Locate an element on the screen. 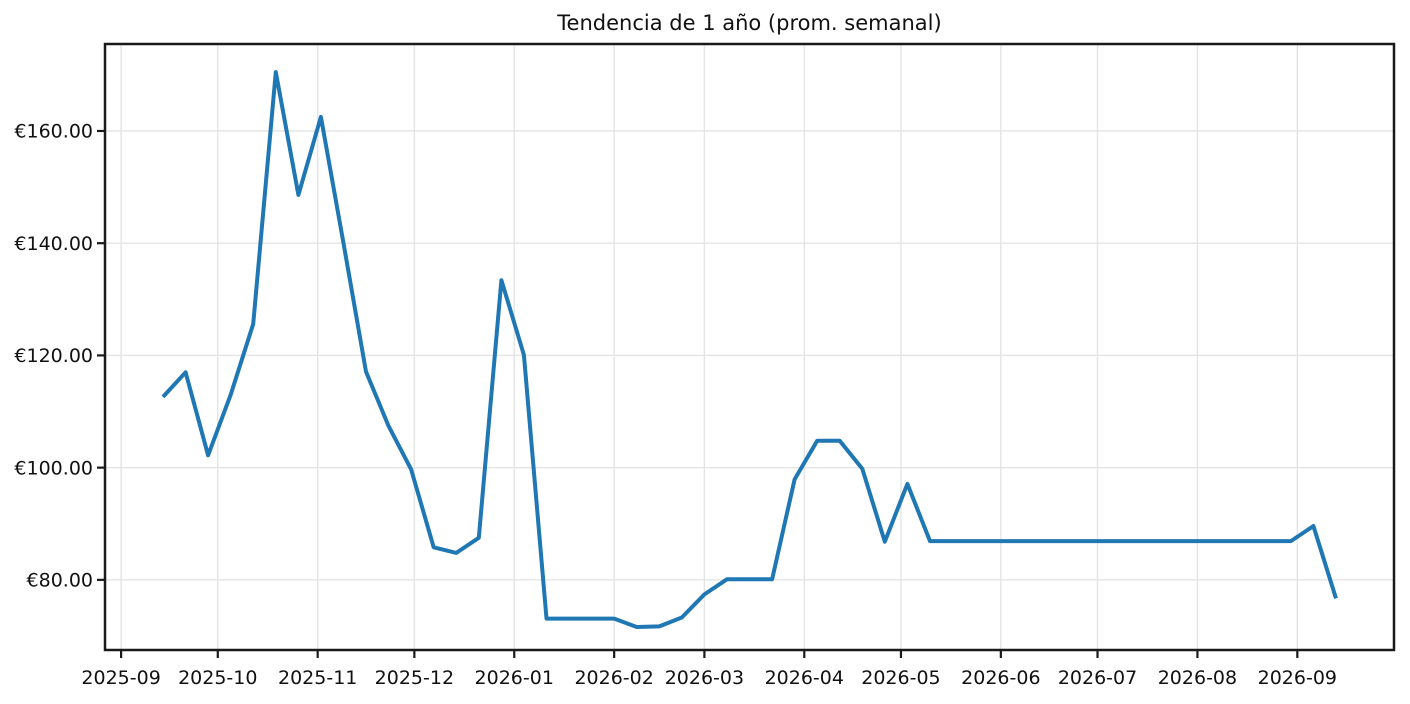 Image resolution: width=1410 pixels, height=704 pixels. x-tick-label: 2026-08 is located at coordinates (1197, 678).